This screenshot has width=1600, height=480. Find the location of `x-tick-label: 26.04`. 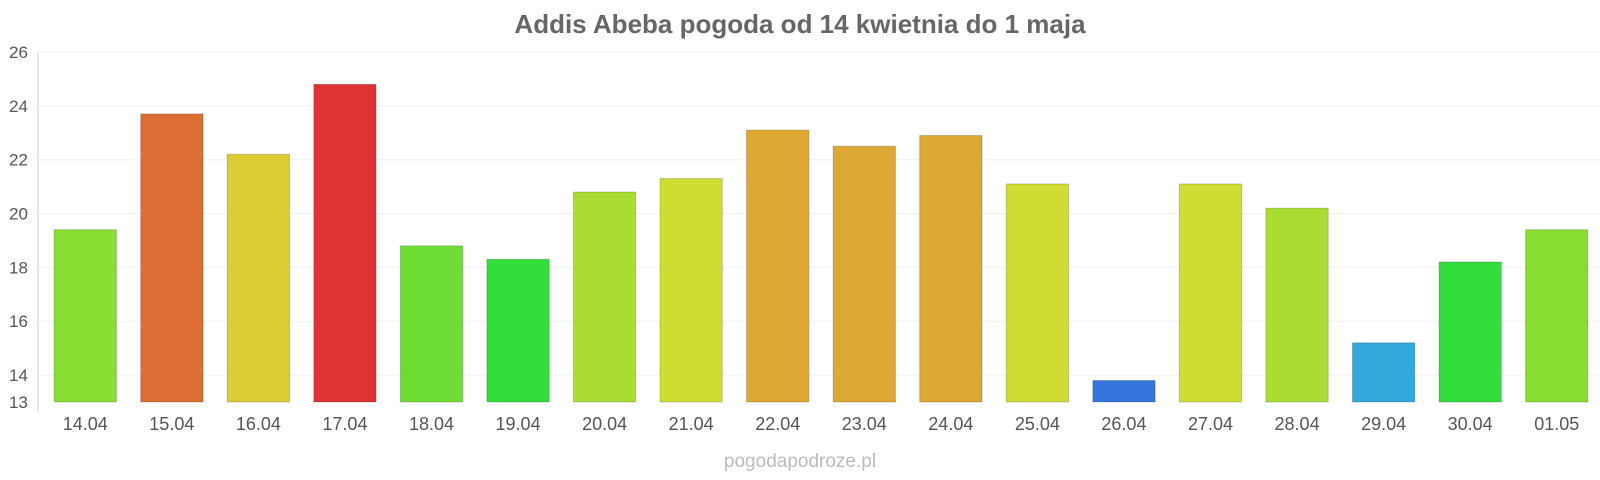

x-tick-label: 26.04 is located at coordinates (1123, 424).